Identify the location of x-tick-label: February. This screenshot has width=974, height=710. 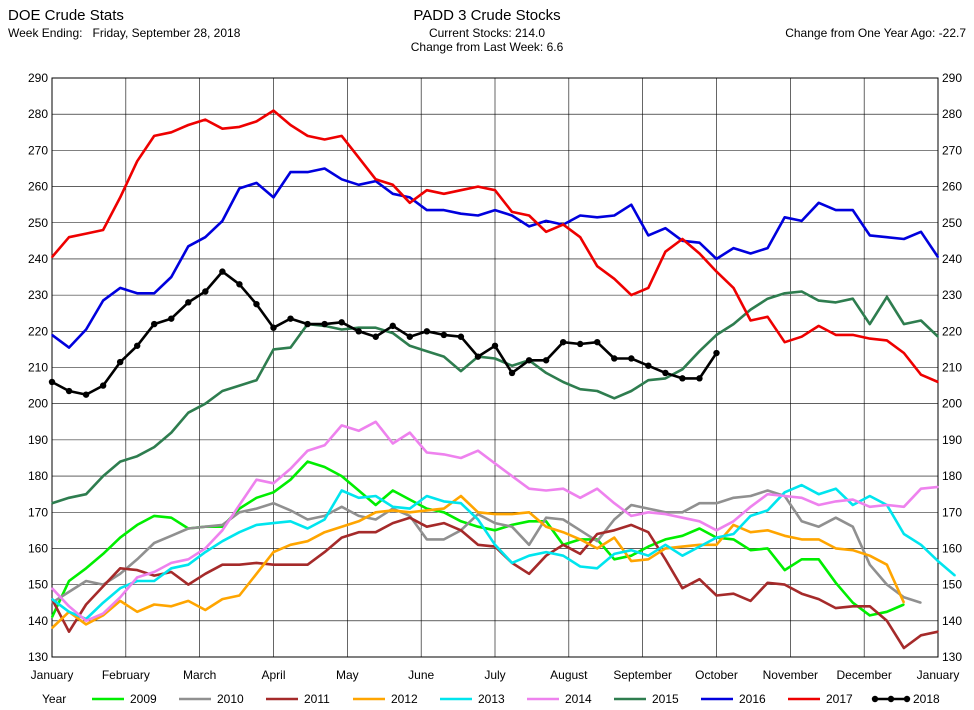
(126, 675).